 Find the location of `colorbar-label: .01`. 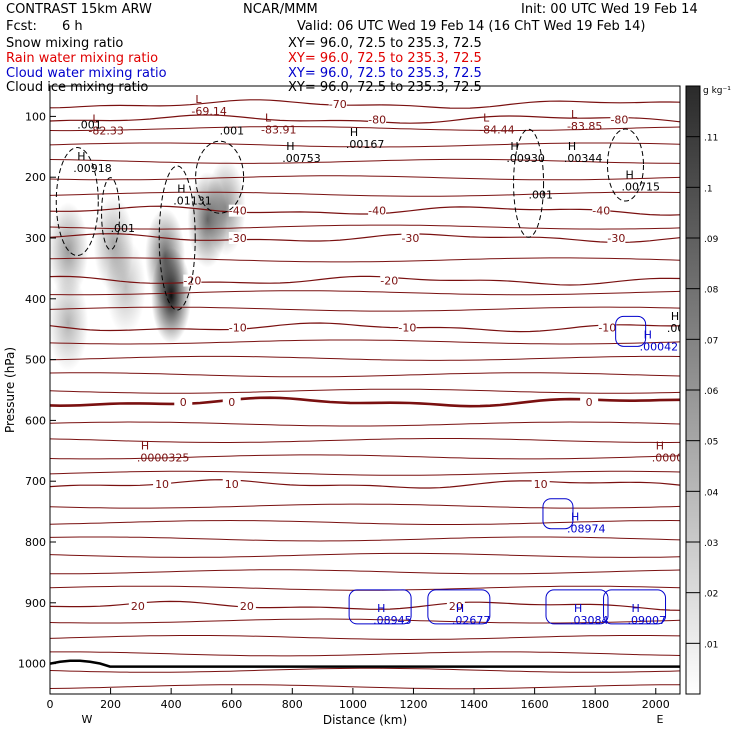

colorbar-label: .01 is located at coordinates (711, 645).